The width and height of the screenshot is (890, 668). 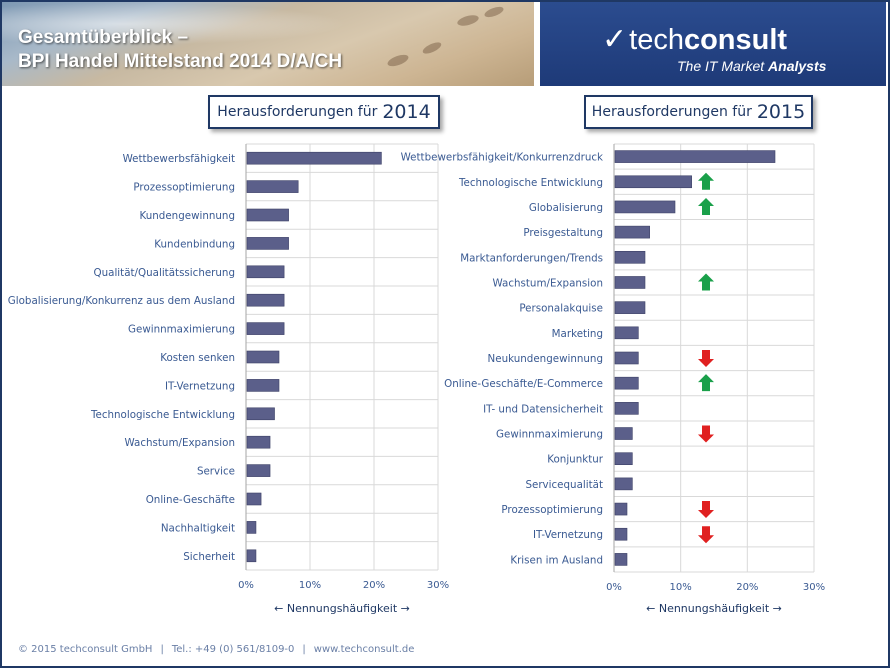 I want to click on category-label-2015: Marktanforderungen/Trends, so click(x=531, y=258).